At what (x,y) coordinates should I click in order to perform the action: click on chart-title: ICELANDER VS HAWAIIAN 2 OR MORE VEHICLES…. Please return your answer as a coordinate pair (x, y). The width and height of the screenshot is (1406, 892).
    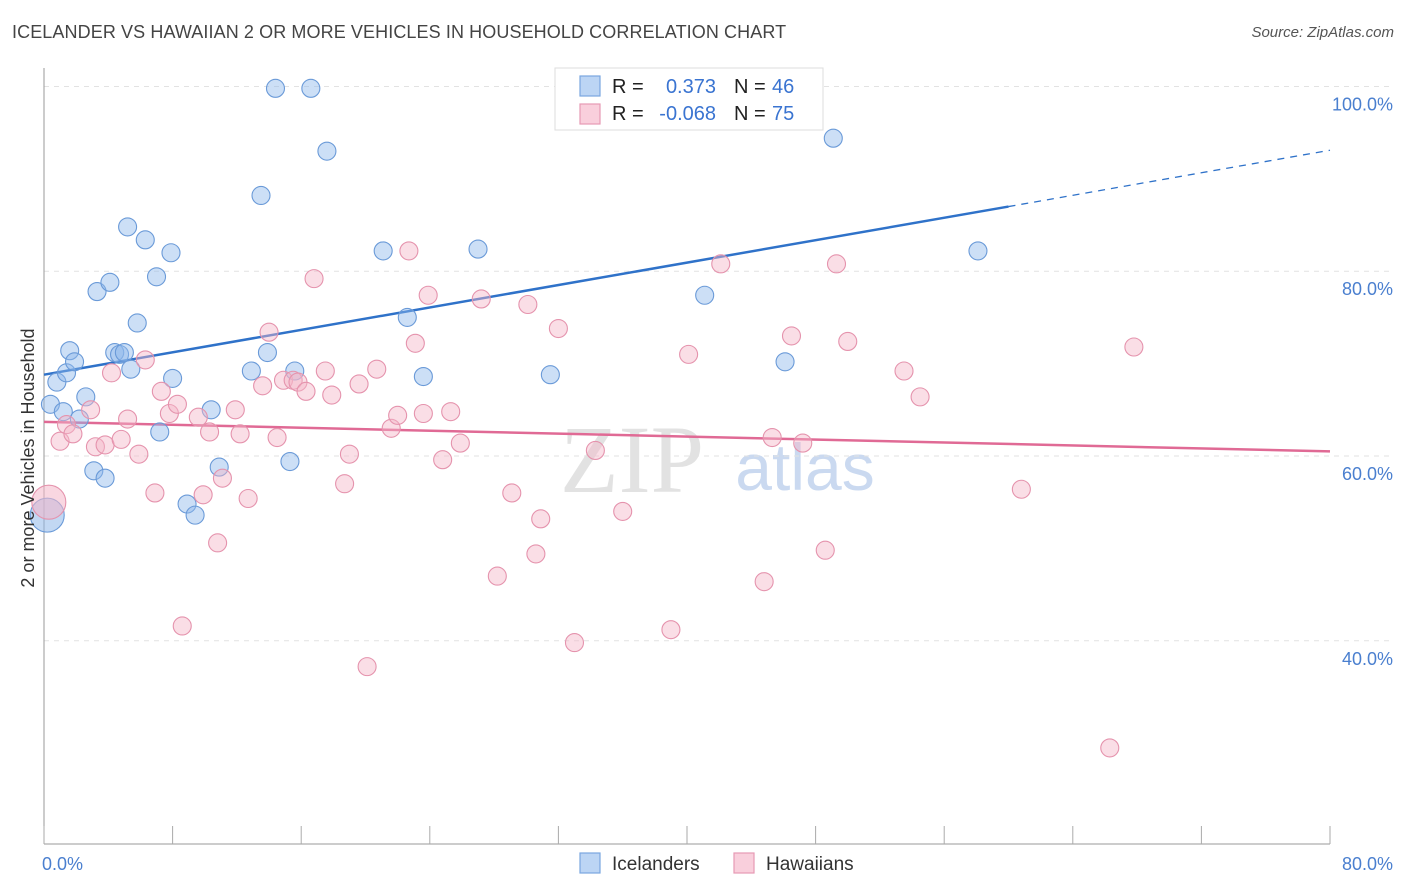
    Looking at the image, I should click on (399, 32).